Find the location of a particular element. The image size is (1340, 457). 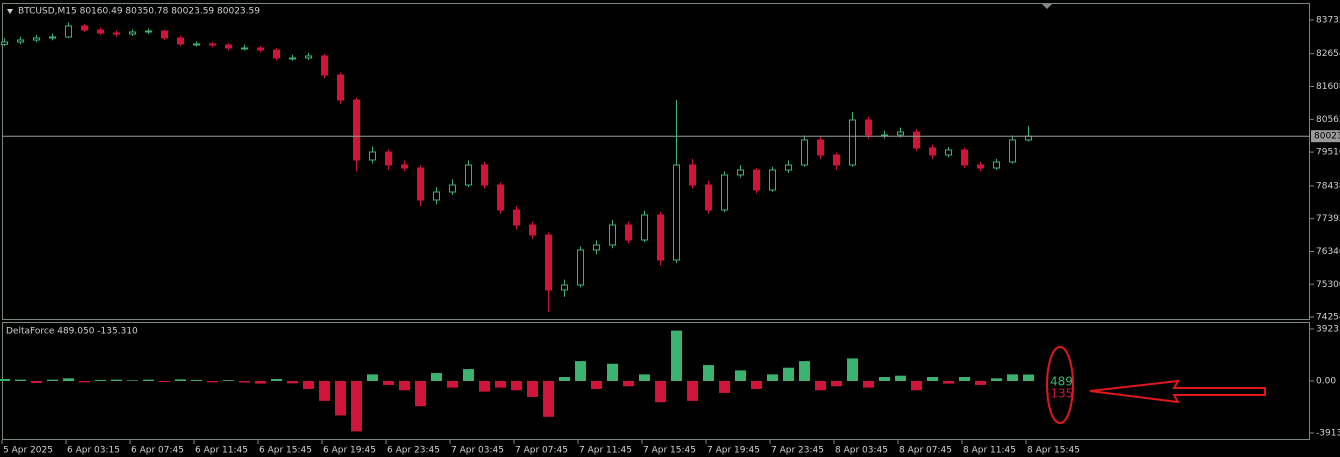

x-tick-label: 7 Apr 03:45 is located at coordinates (477, 451).